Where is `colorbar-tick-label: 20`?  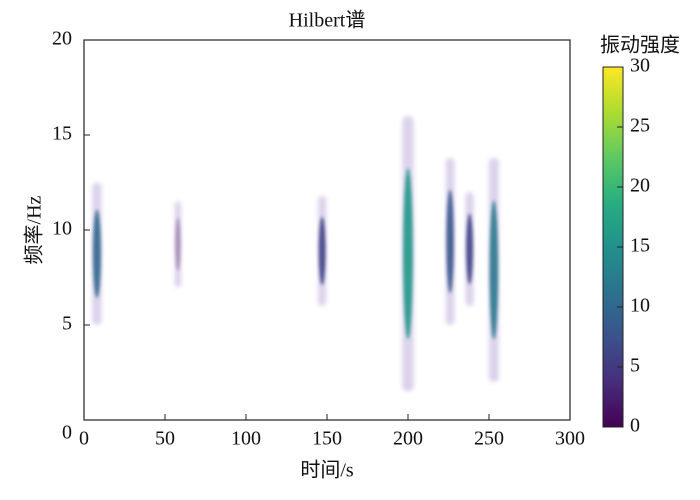
colorbar-tick-label: 20 is located at coordinates (640, 186).